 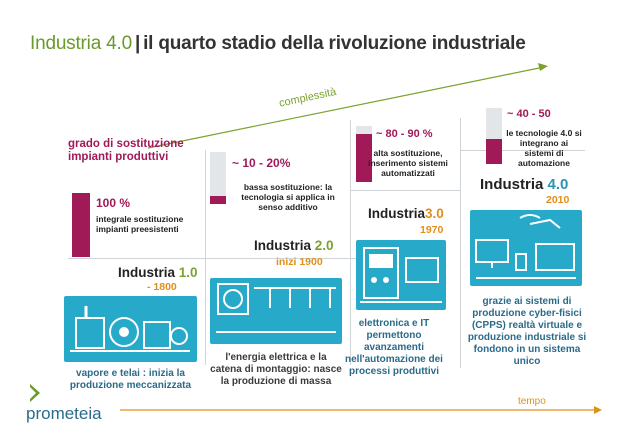 I want to click on stage4-percent: ~ 40 - 50, so click(x=529, y=114).